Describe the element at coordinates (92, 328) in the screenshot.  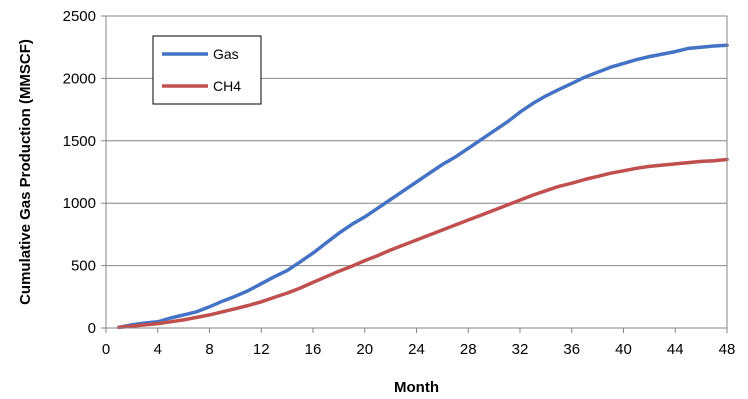
I see `y-tick-label: 0` at that location.